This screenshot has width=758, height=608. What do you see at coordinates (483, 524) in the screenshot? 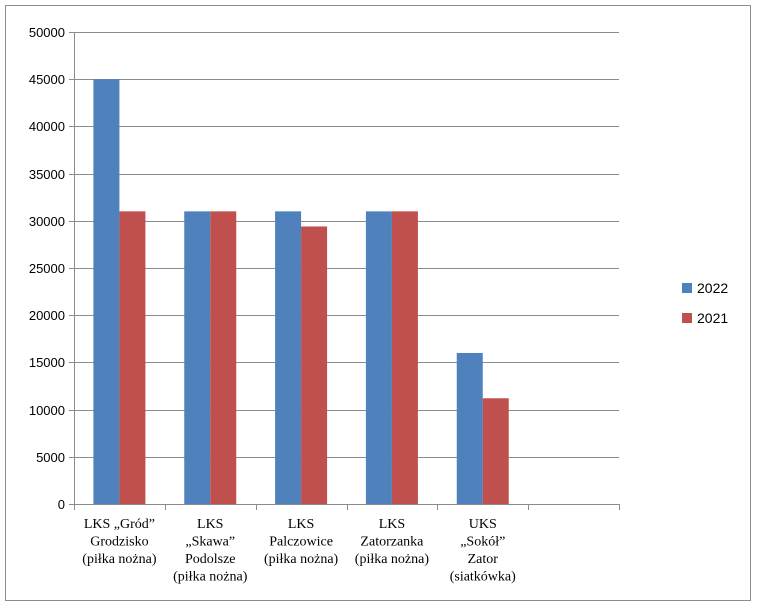
I see `x-category-label: UKS` at bounding box center [483, 524].